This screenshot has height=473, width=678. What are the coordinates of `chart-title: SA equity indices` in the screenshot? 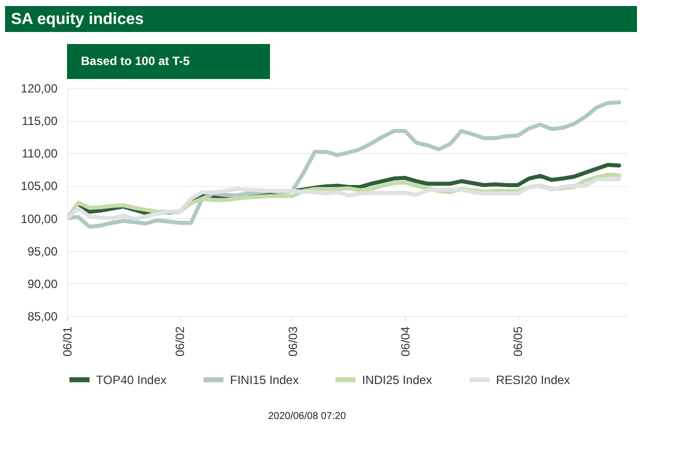 It's located at (77, 19).